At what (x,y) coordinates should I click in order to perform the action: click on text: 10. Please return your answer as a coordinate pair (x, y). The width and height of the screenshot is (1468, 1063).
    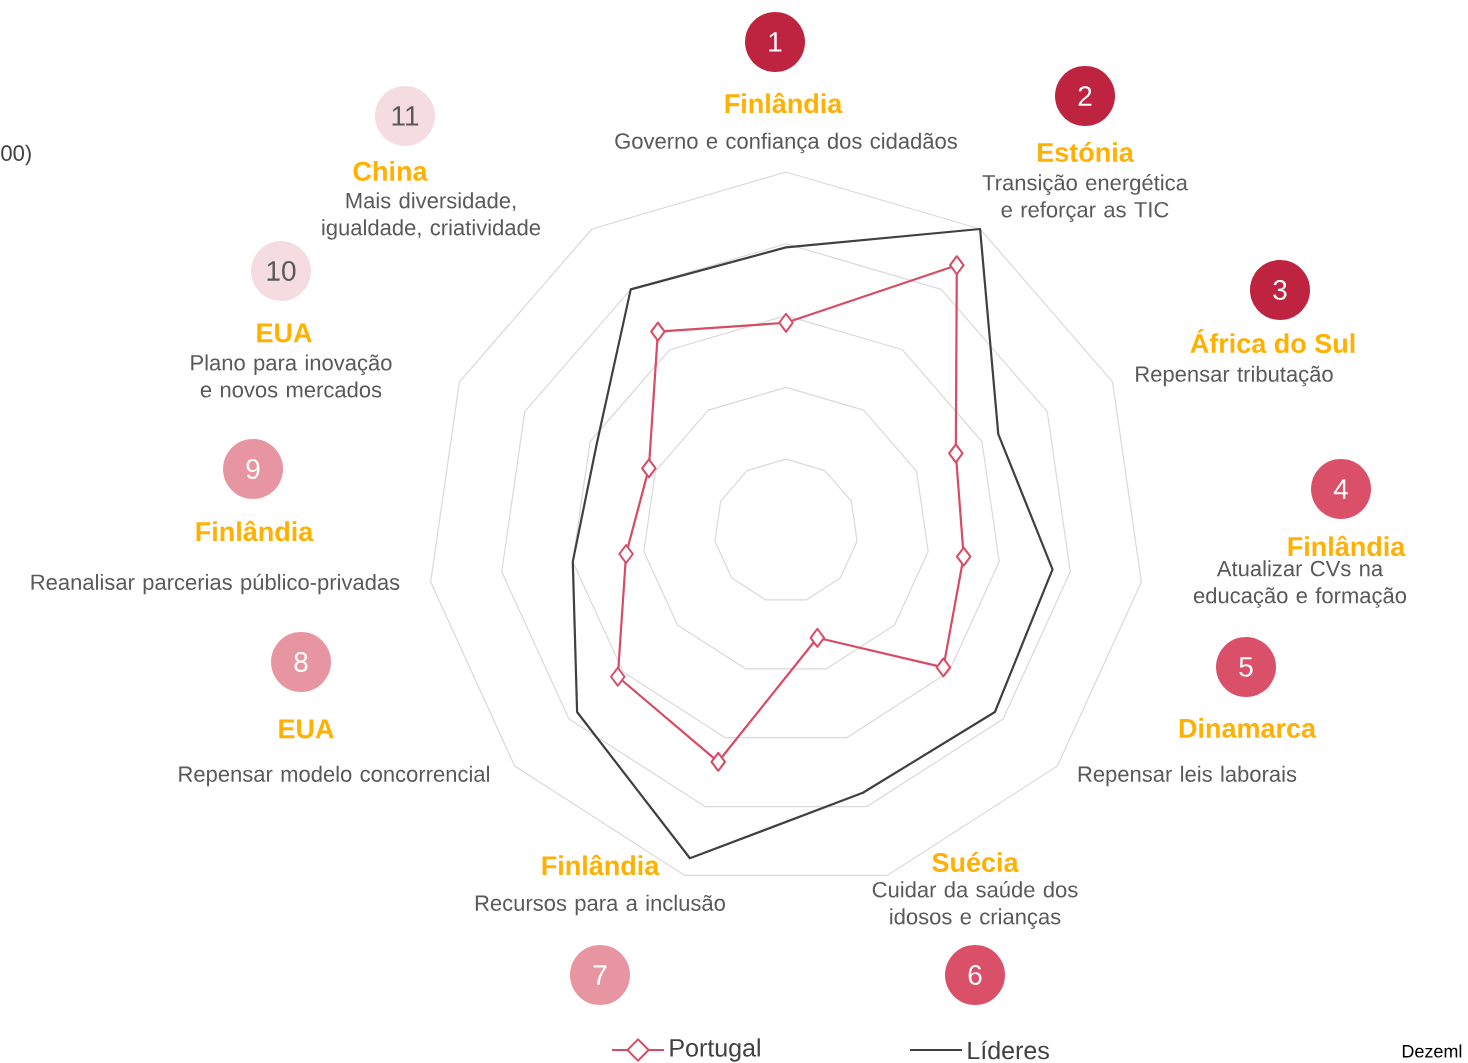
    Looking at the image, I should click on (281, 271).